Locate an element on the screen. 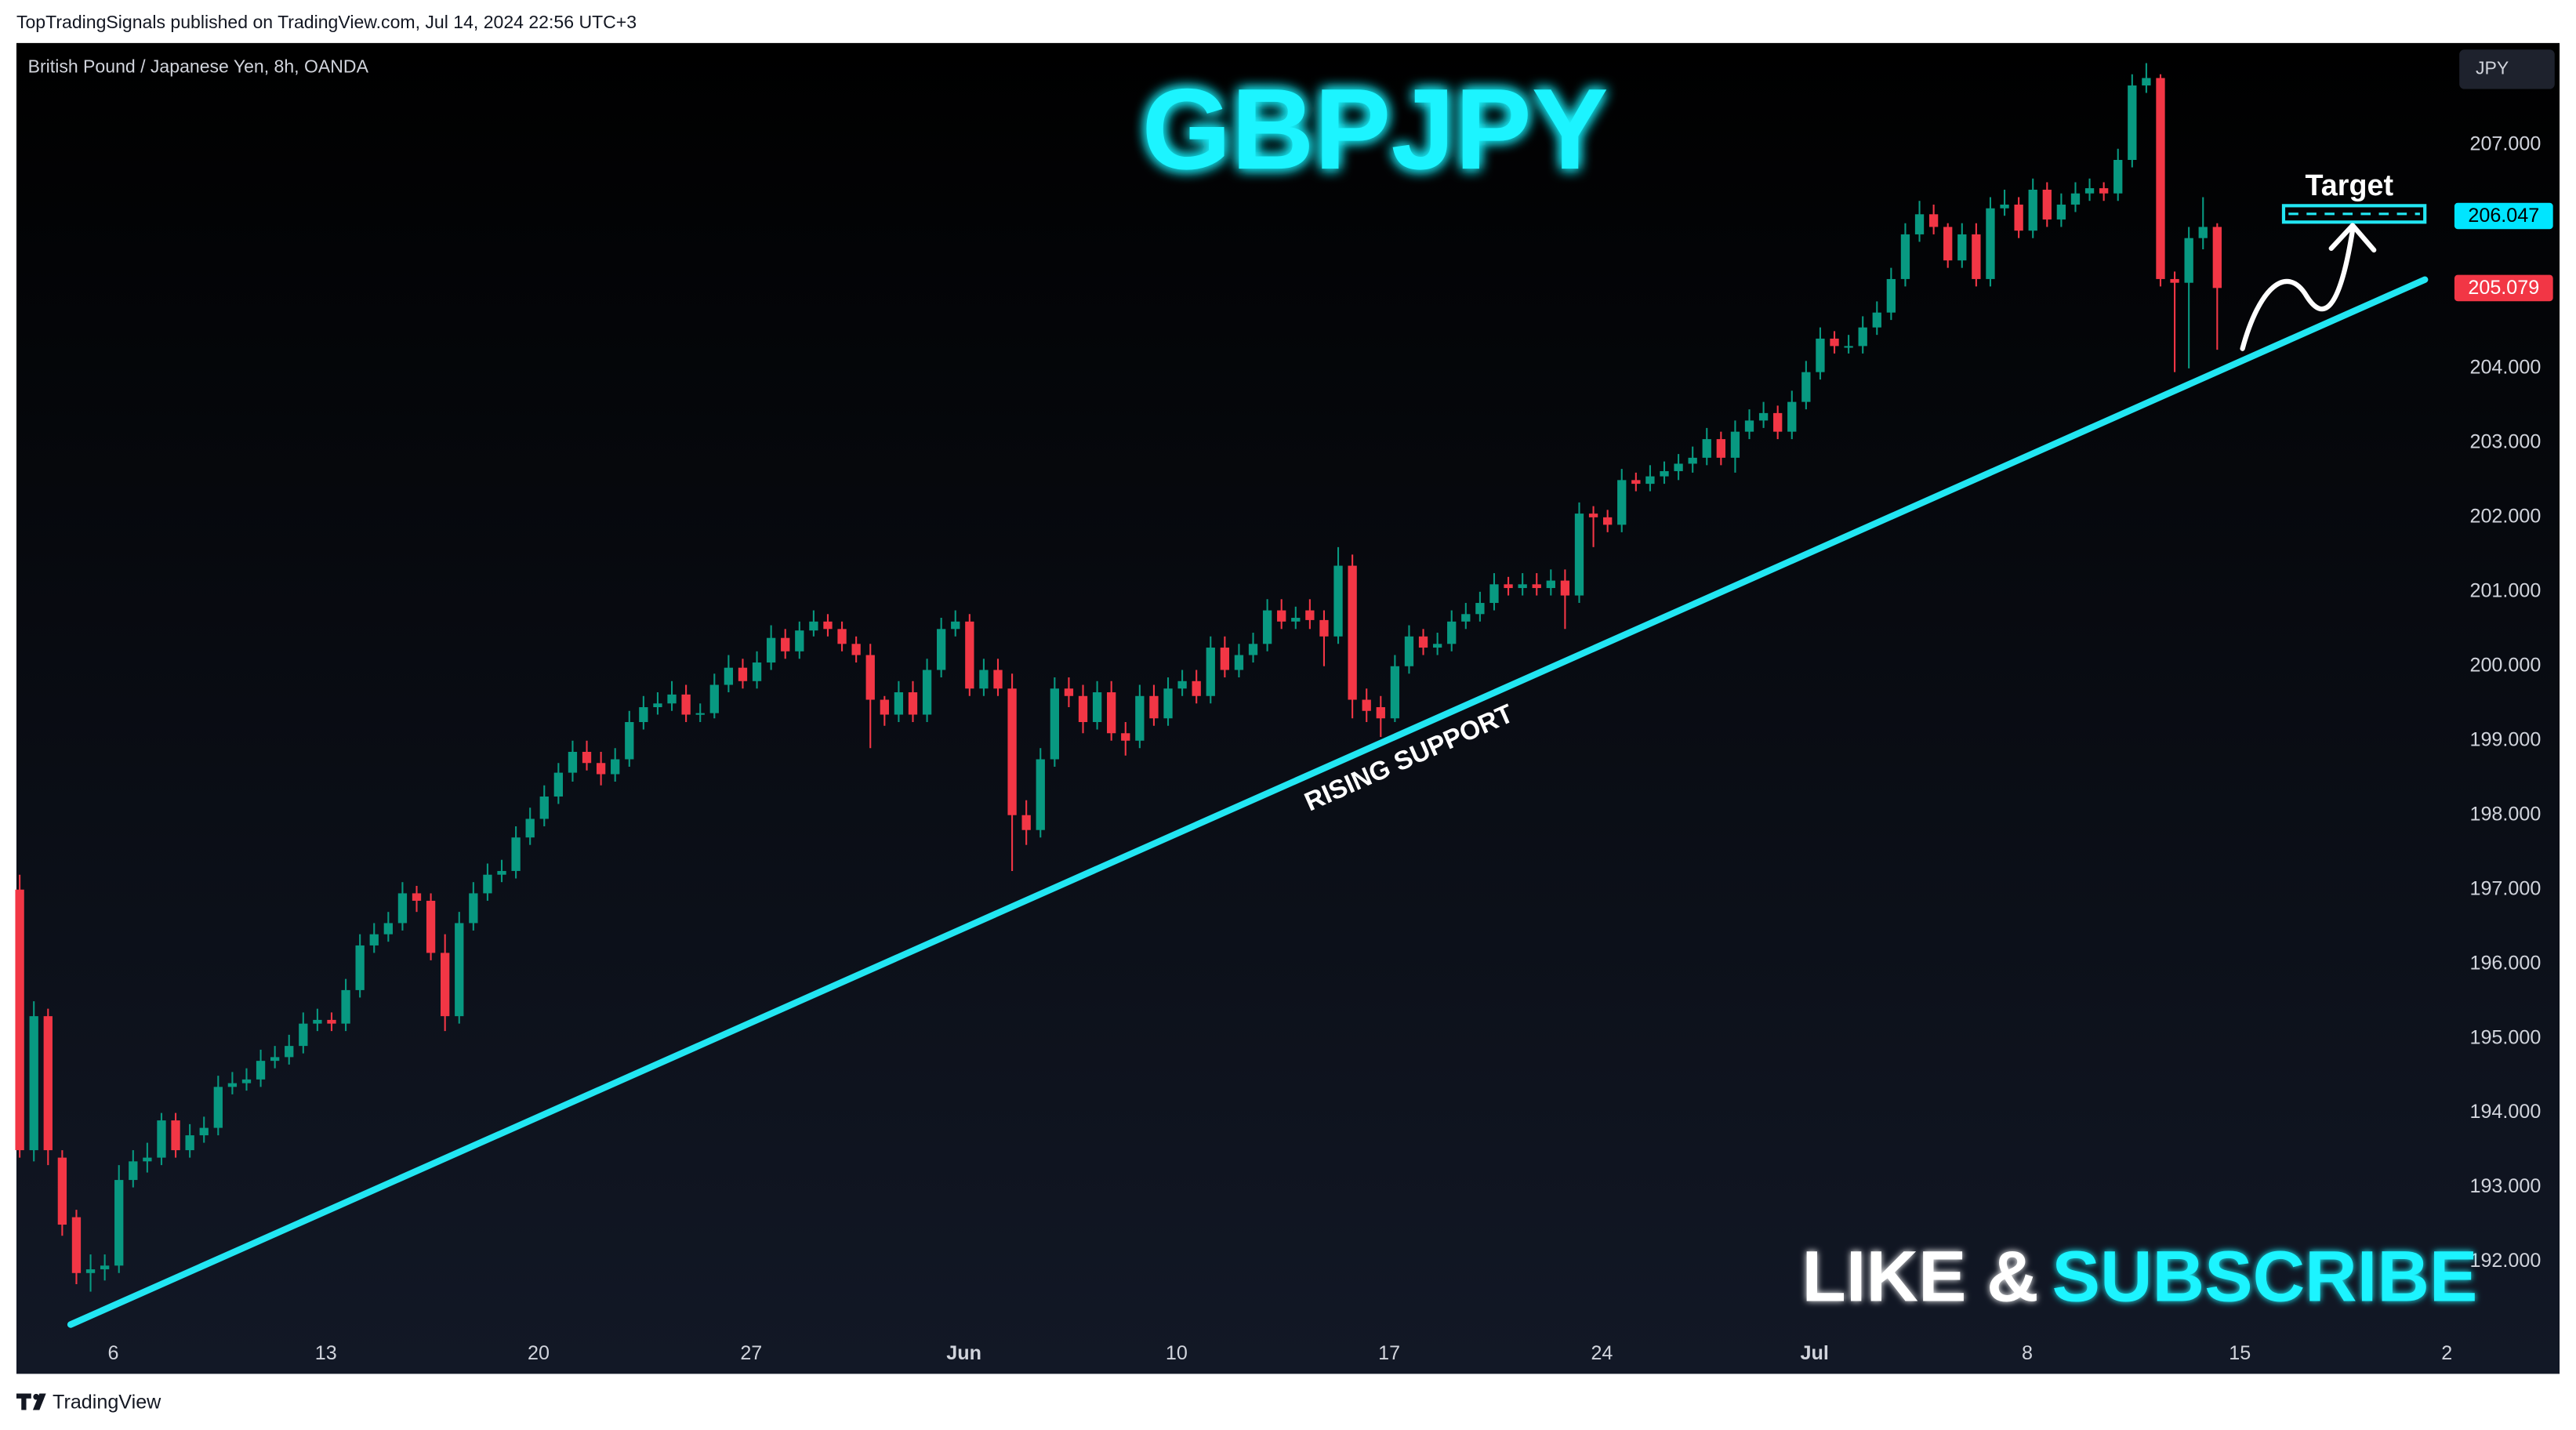 The height and width of the screenshot is (1430, 2576). y-tick-label: 197.000 is located at coordinates (2505, 888).